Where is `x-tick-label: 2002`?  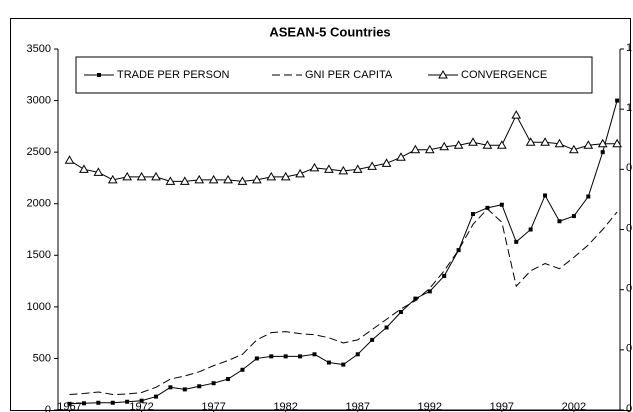 x-tick-label: 2002 is located at coordinates (574, 406).